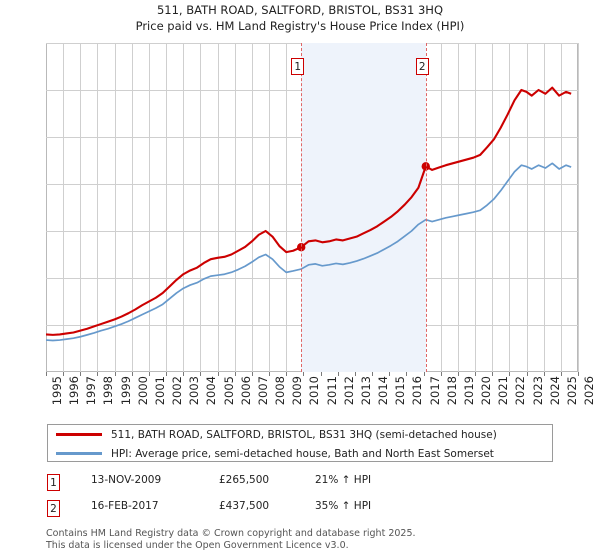 The width and height of the screenshot is (600, 560). What do you see at coordinates (298, 66) in the screenshot?
I see `chart-marker-badge-1: 1` at bounding box center [298, 66].